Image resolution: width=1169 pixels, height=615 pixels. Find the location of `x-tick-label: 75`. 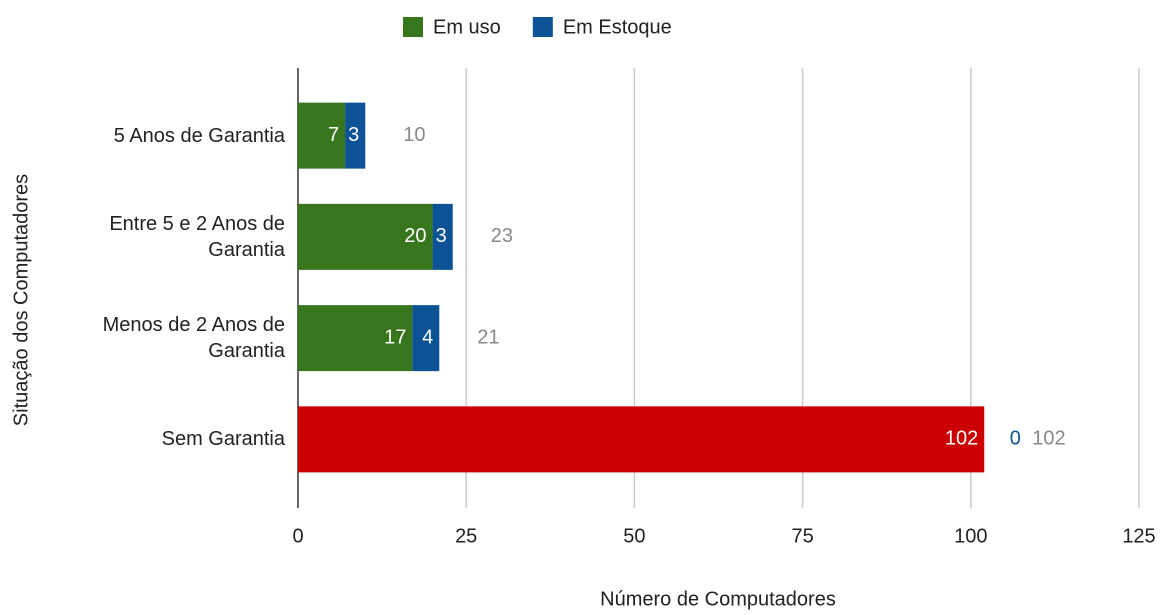

x-tick-label: 75 is located at coordinates (802, 536).